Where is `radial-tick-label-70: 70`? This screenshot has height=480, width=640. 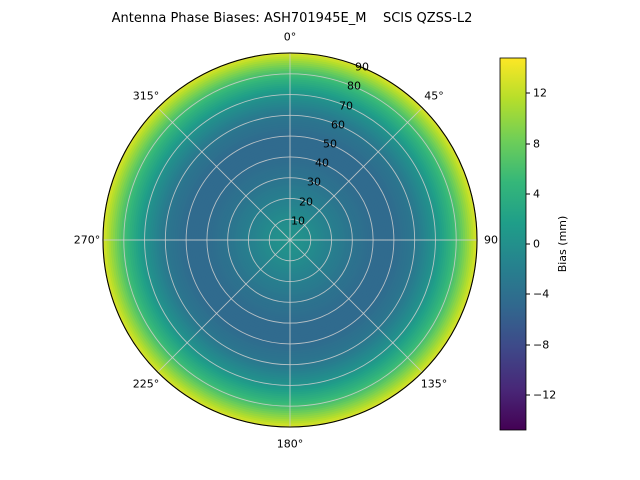 radial-tick-label-70: 70 is located at coordinates (346, 106).